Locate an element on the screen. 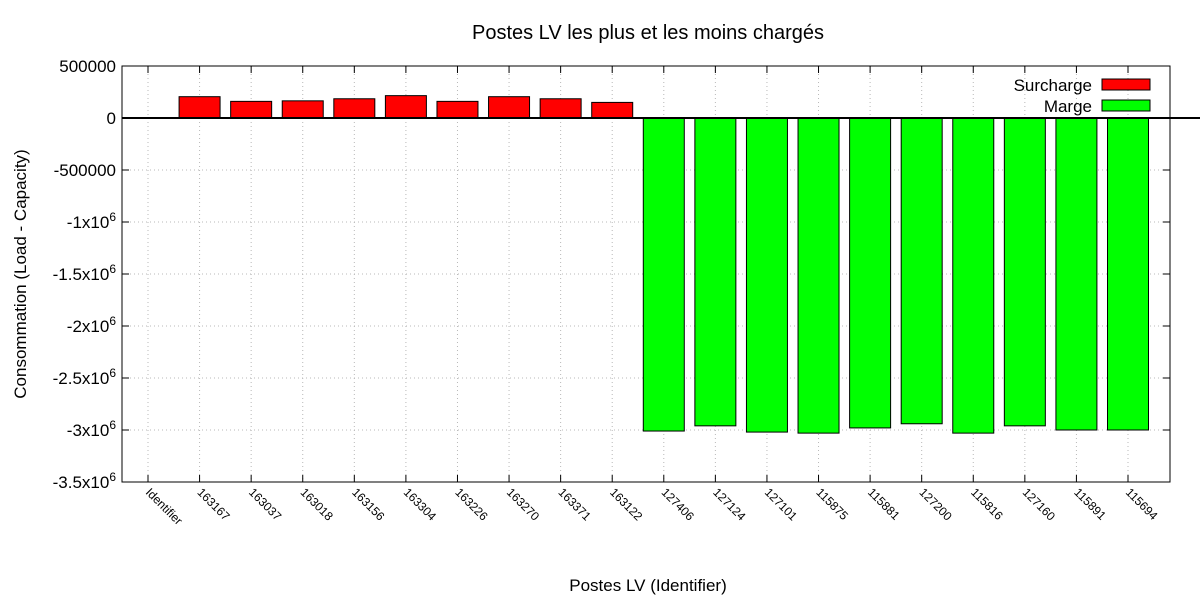  x-tick-label: 115694 is located at coordinates (1142, 504).